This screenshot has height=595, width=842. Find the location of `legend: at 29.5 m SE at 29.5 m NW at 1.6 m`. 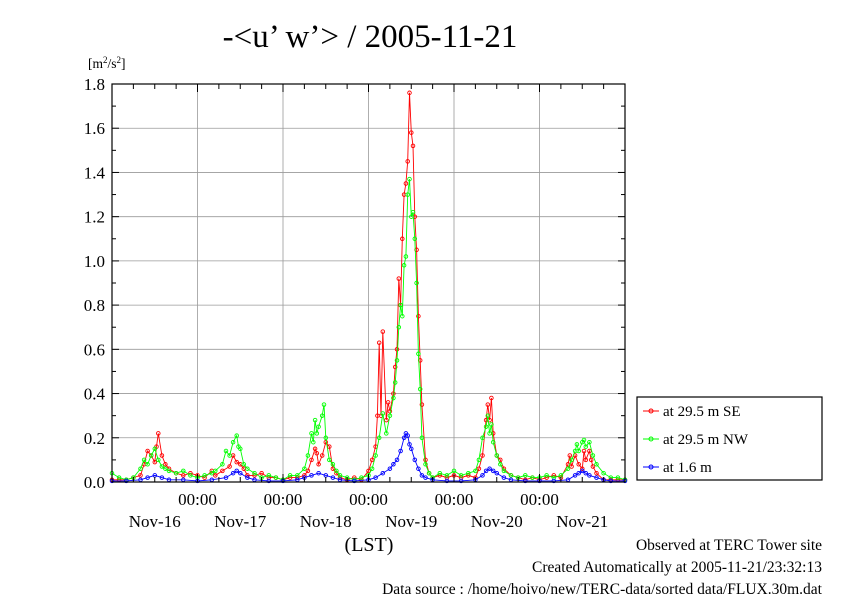

legend: at 29.5 m SE at 29.5 m NW at 1.6 m is located at coordinates (729, 438).